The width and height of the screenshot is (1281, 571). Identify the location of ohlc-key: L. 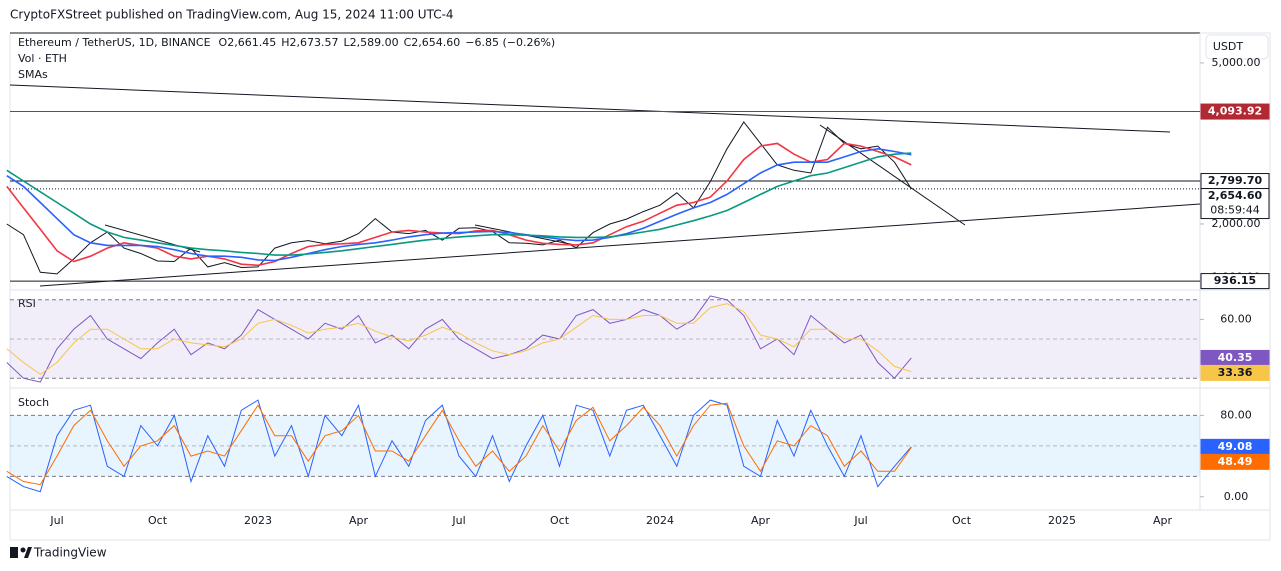
(346, 42).